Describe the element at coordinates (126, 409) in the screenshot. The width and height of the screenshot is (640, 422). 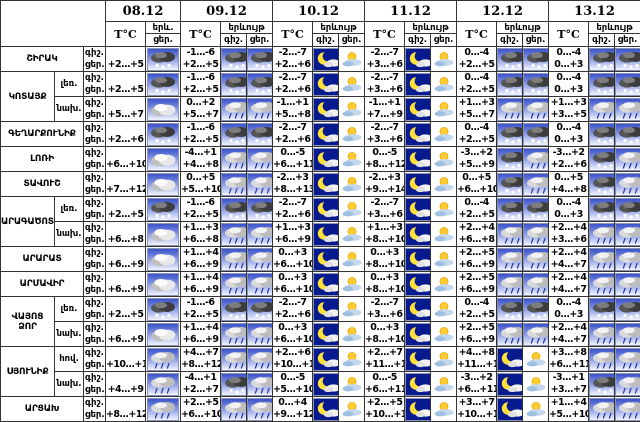
I see `temperature-cell: +8...+12` at that location.